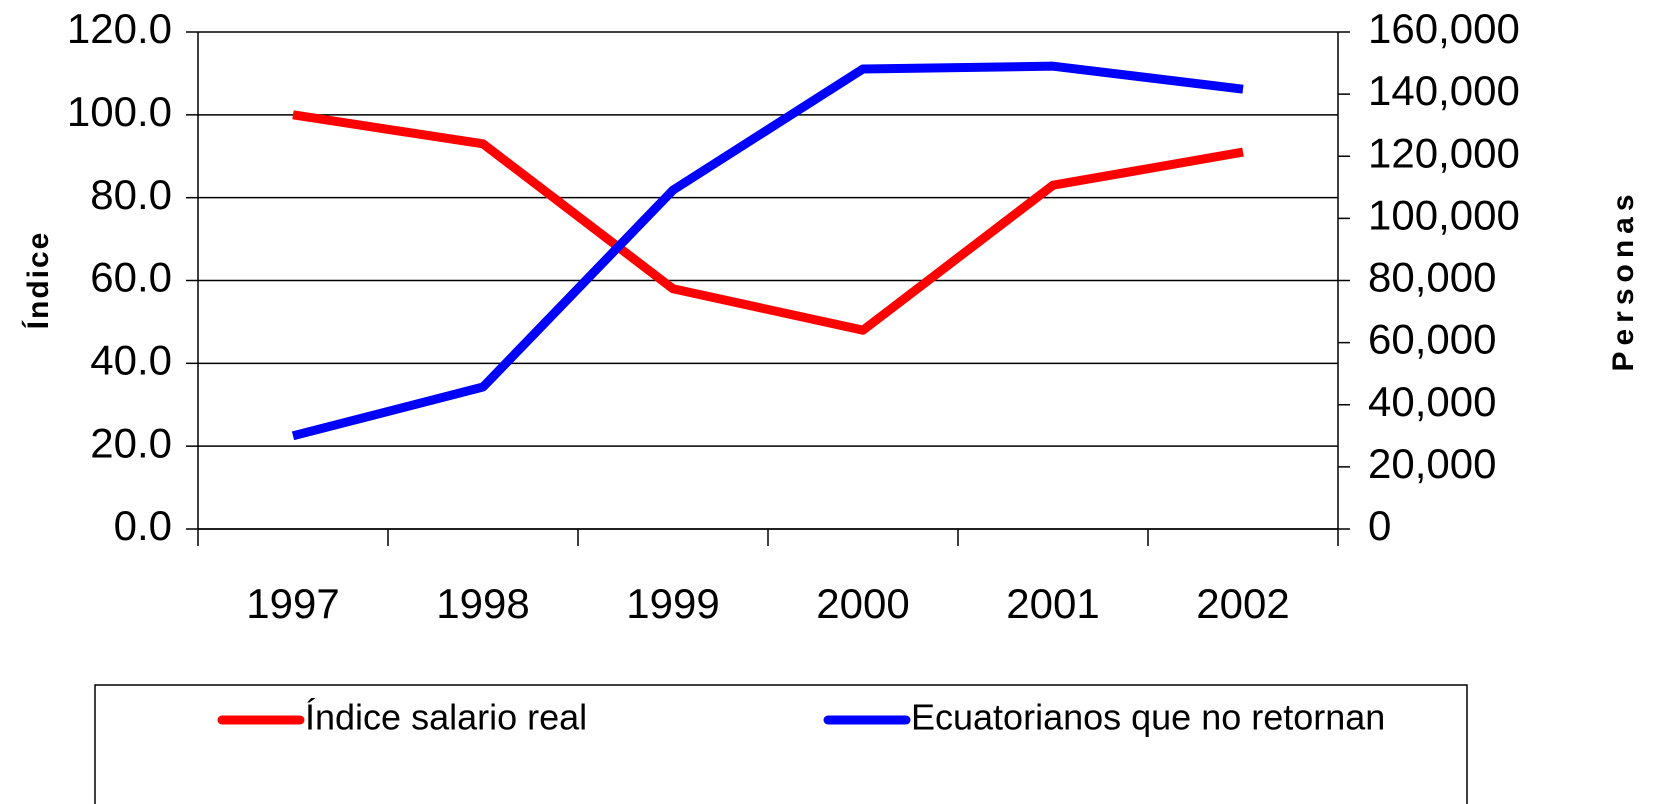 This screenshot has height=804, width=1662. I want to click on legend-label: Índice salario real, so click(446, 717).